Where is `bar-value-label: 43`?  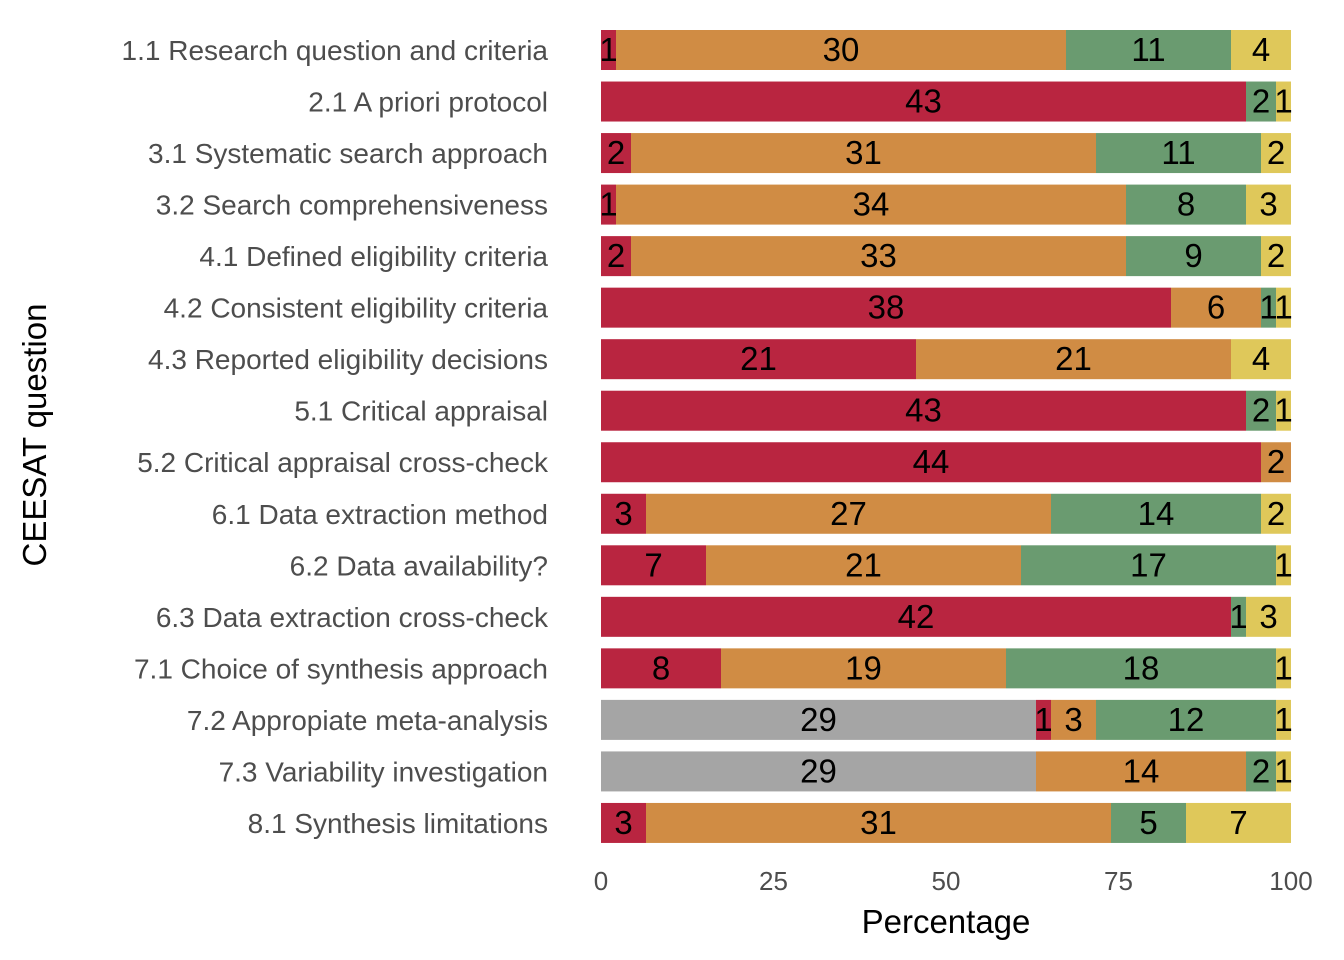
bar-value-label: 43 is located at coordinates (923, 101).